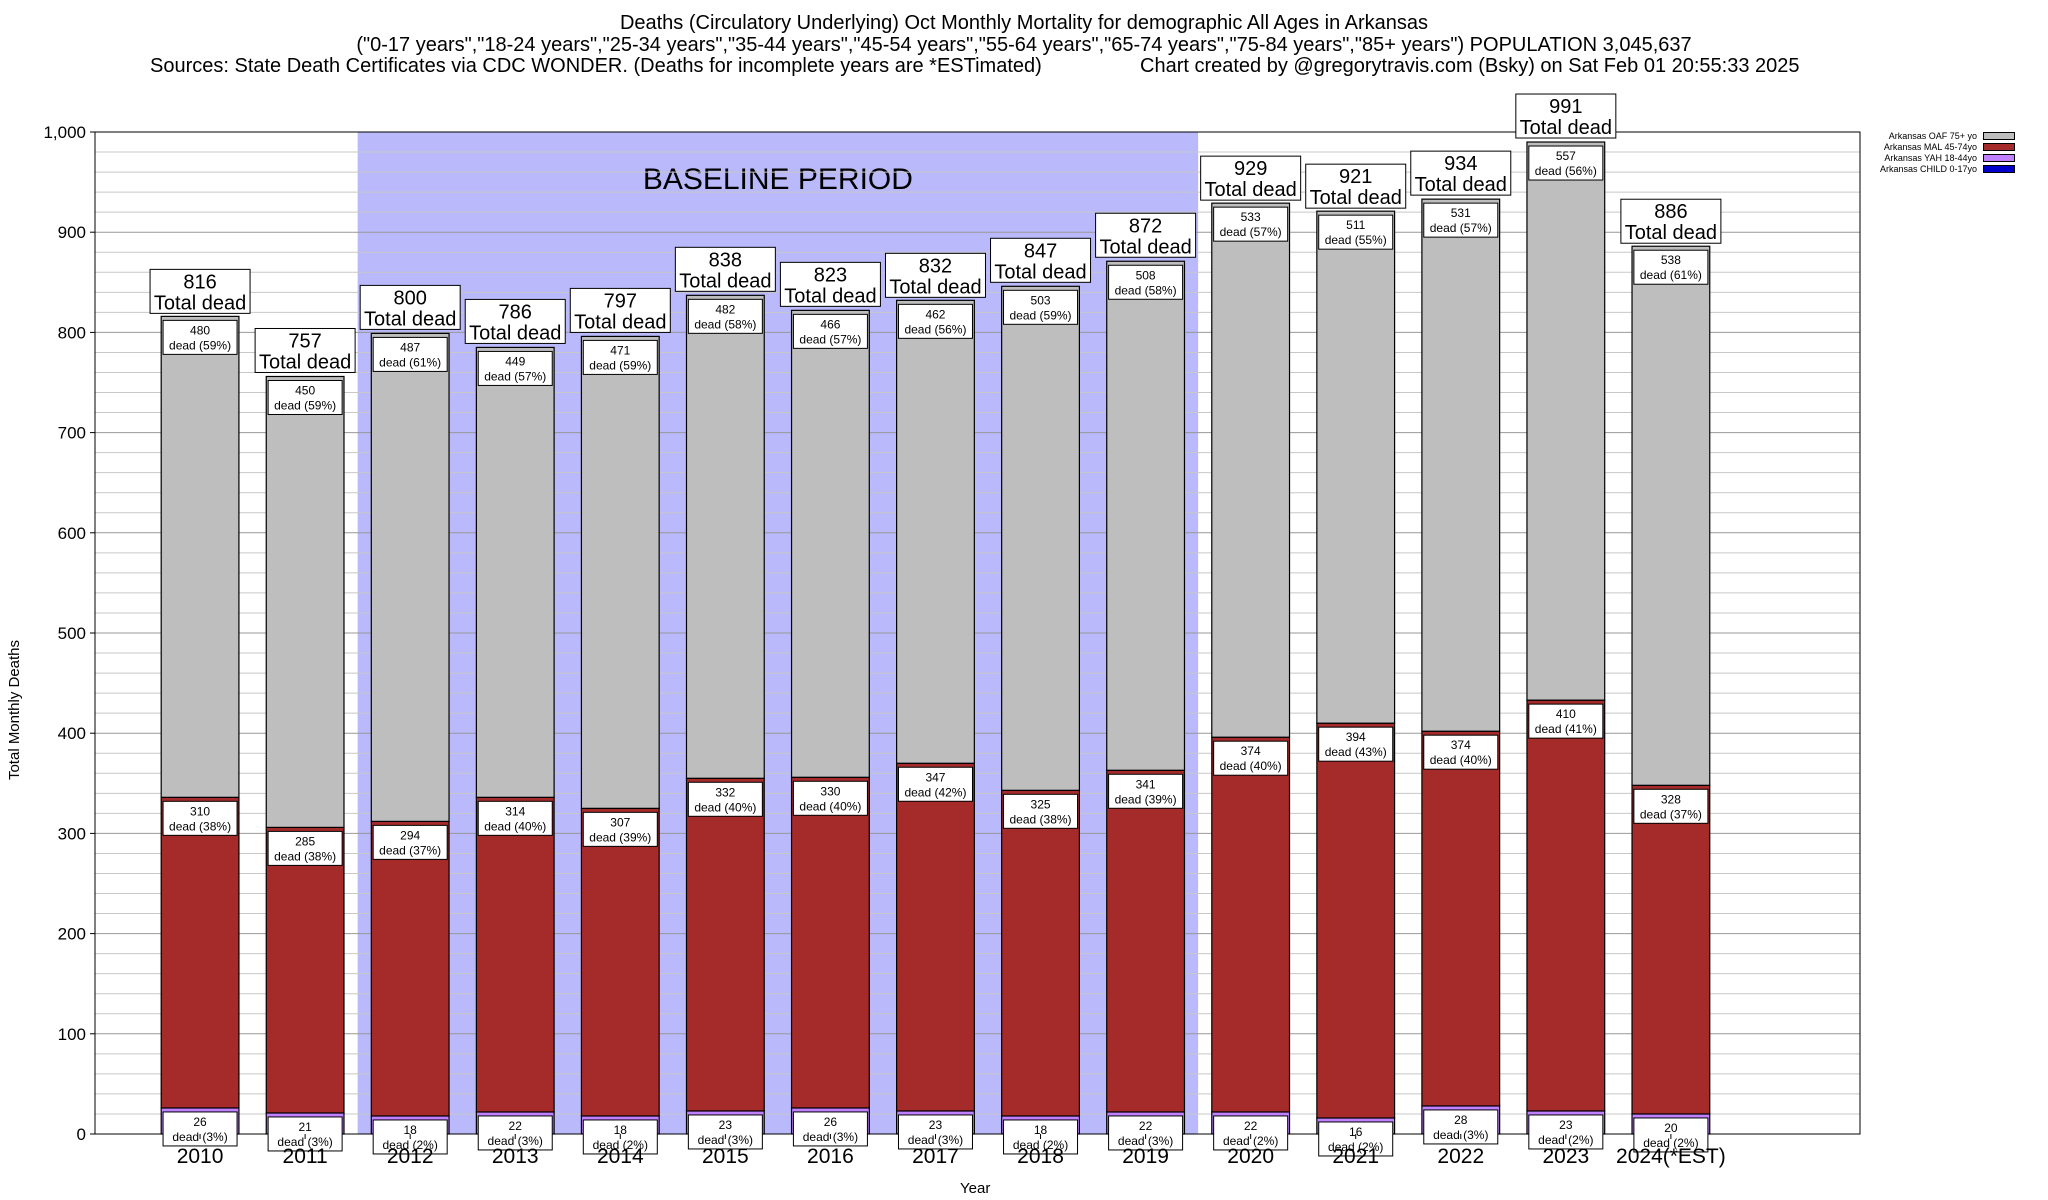 This screenshot has width=2048, height=1200. What do you see at coordinates (1461, 918) in the screenshot?
I see `bar-segment-2022` at bounding box center [1461, 918].